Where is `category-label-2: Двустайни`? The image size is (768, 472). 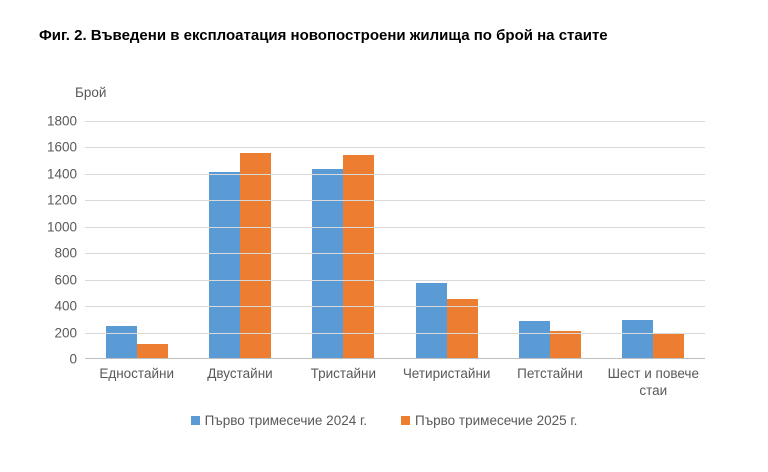
category-label-2: Двустайни is located at coordinates (240, 373).